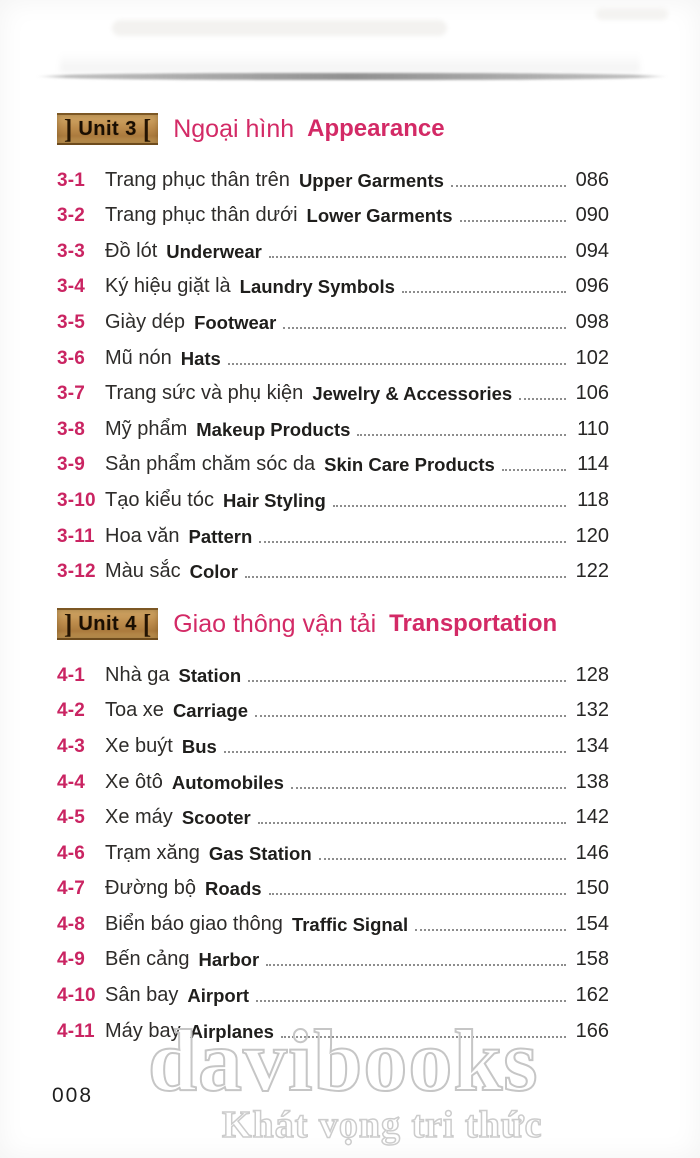 The image size is (700, 1158). I want to click on entry-page-number: 114, so click(593, 464).